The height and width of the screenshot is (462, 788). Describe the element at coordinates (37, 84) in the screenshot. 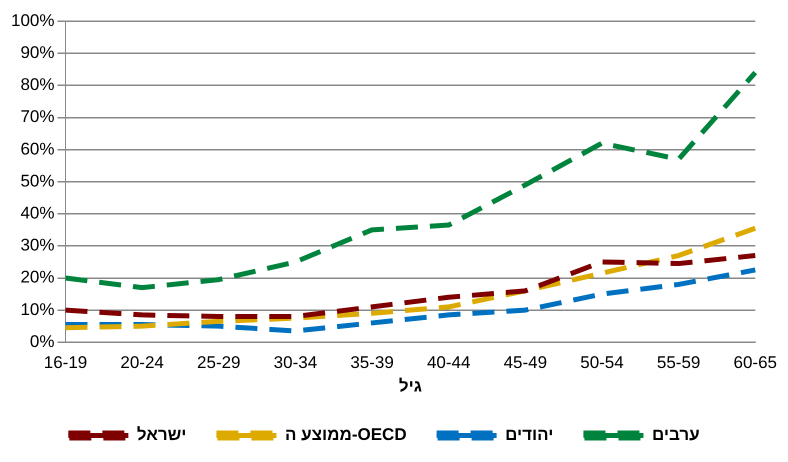

I see `y-tick-label: 80%` at that location.